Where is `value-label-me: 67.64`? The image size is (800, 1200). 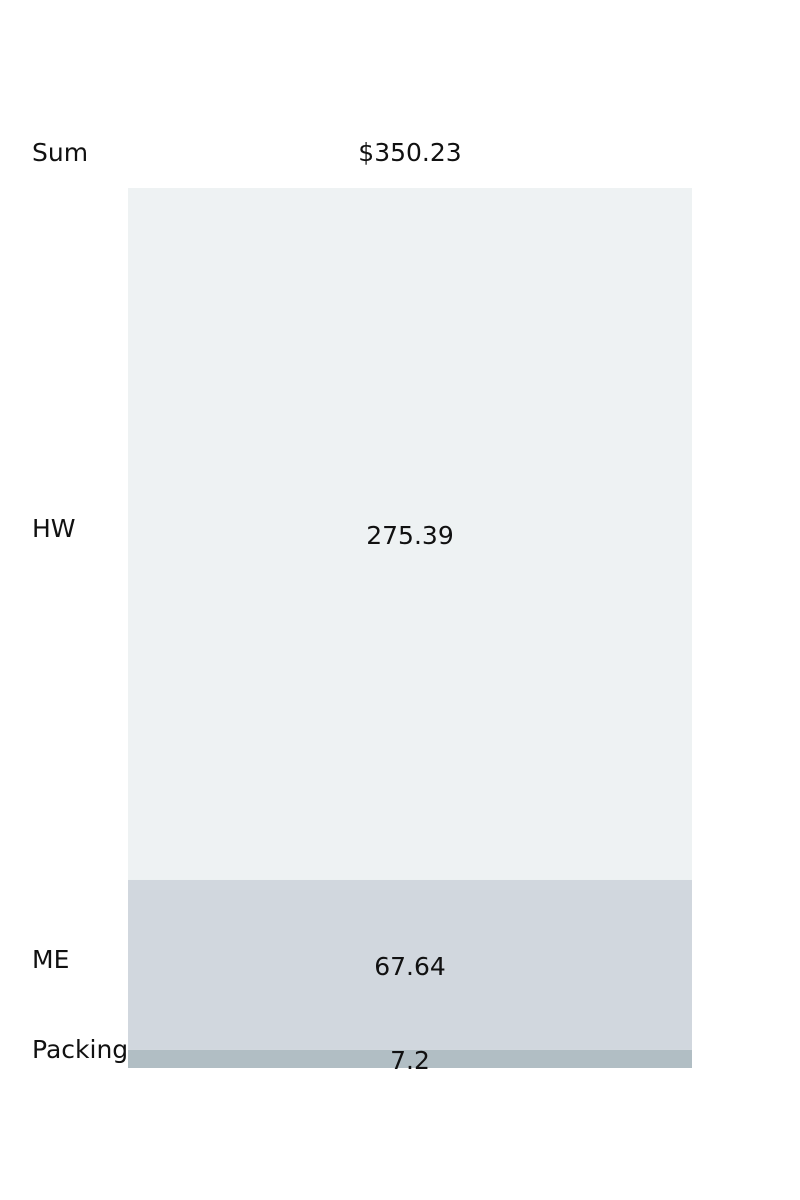 value-label-me: 67.64 is located at coordinates (410, 966).